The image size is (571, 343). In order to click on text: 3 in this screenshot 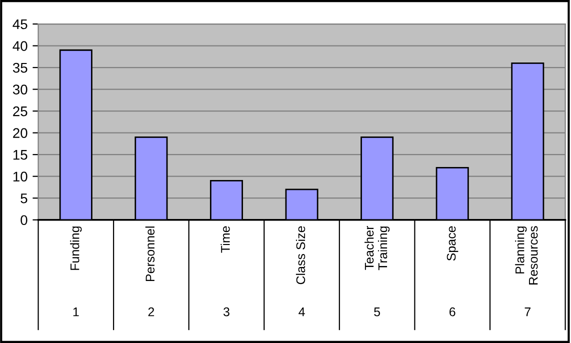, I will do `click(226, 311)`.